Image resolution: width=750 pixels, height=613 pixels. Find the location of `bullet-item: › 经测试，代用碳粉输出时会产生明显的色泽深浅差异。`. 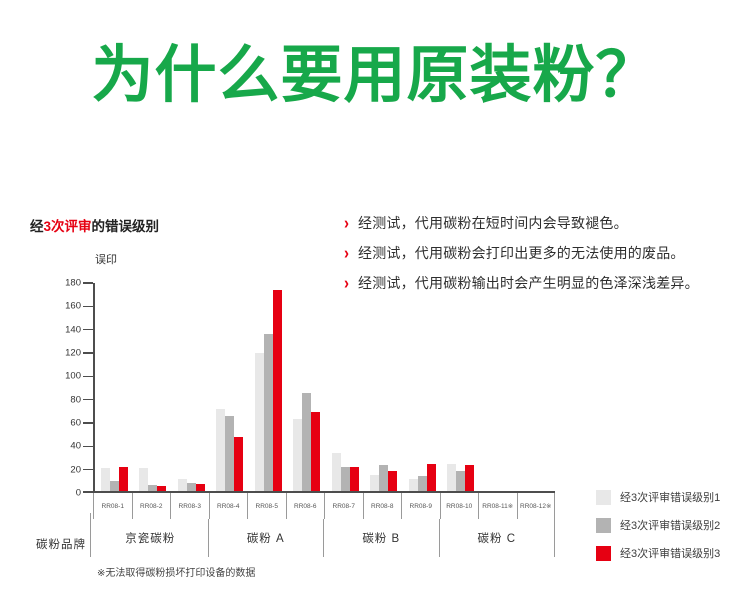

bullet-item: › 经测试，代用碳粉输出时会产生明显的色泽深浅差异。 is located at coordinates (544, 283).